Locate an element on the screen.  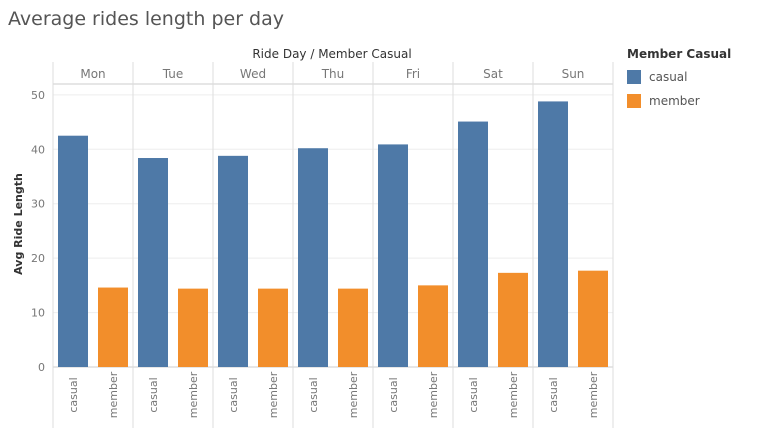
category-header-thu: Thu is located at coordinates (333, 74).